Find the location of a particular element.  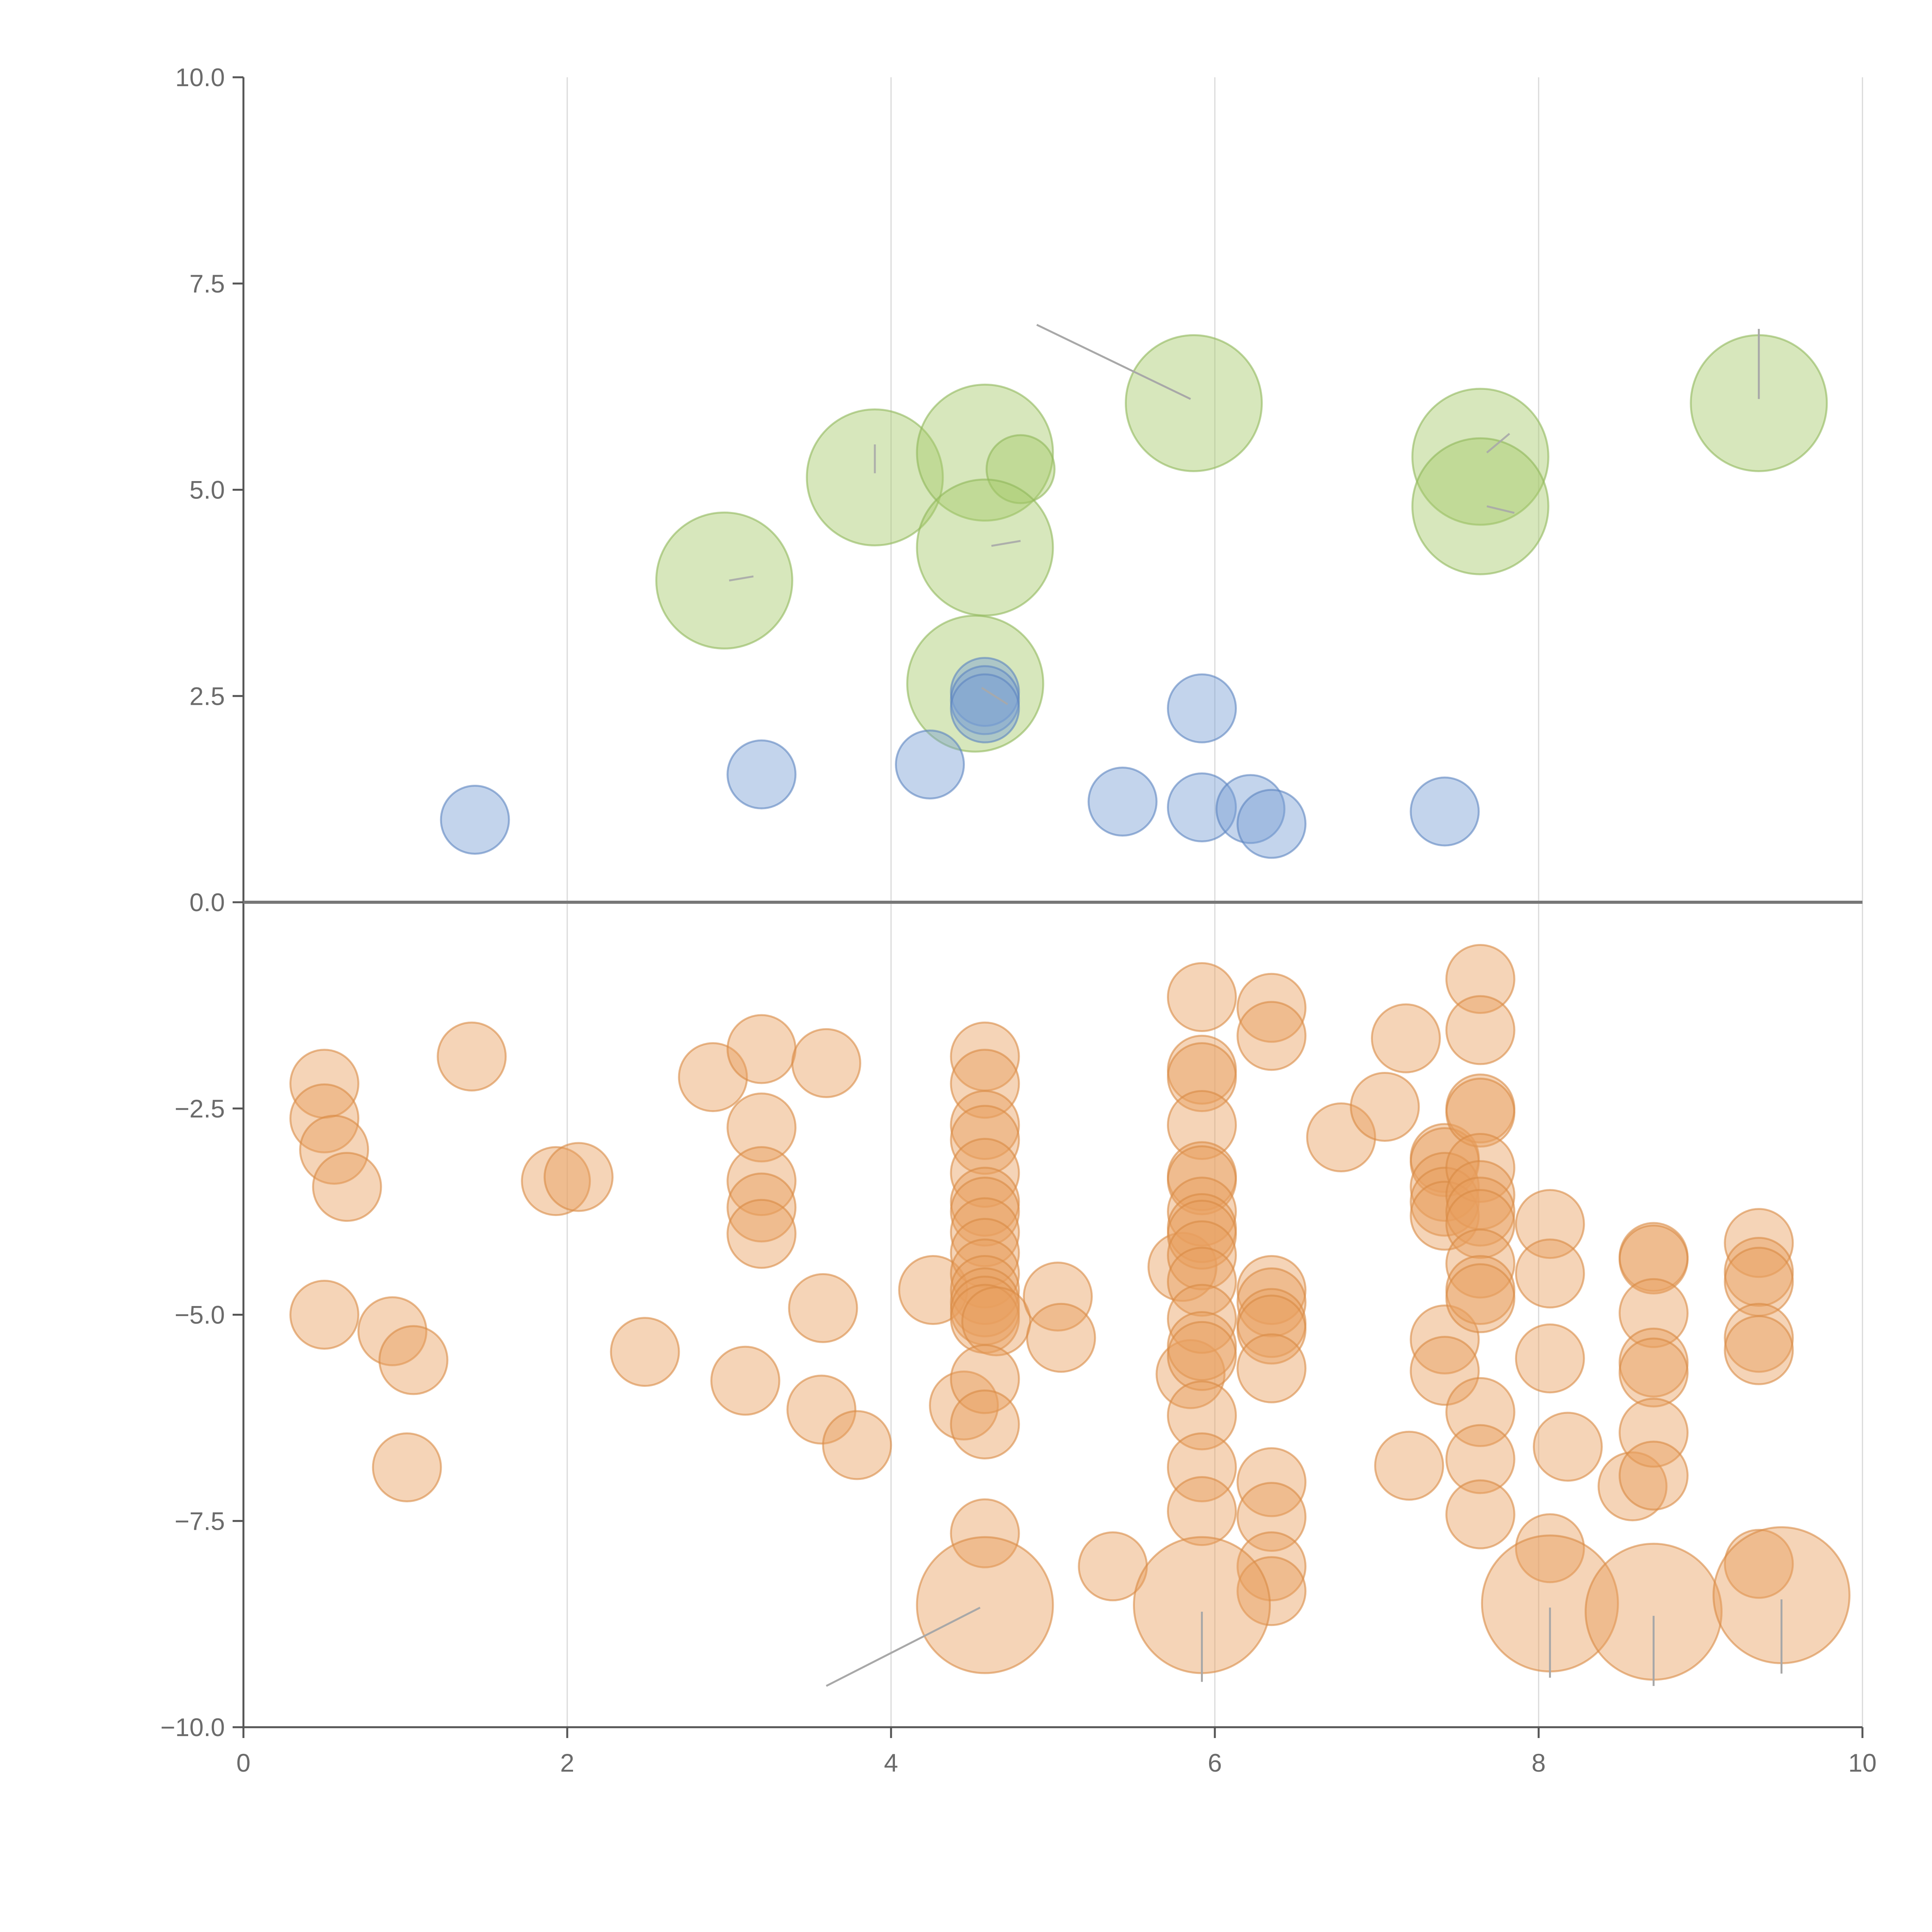

y-tick-label-7: −7.5 is located at coordinates (200, 1521).